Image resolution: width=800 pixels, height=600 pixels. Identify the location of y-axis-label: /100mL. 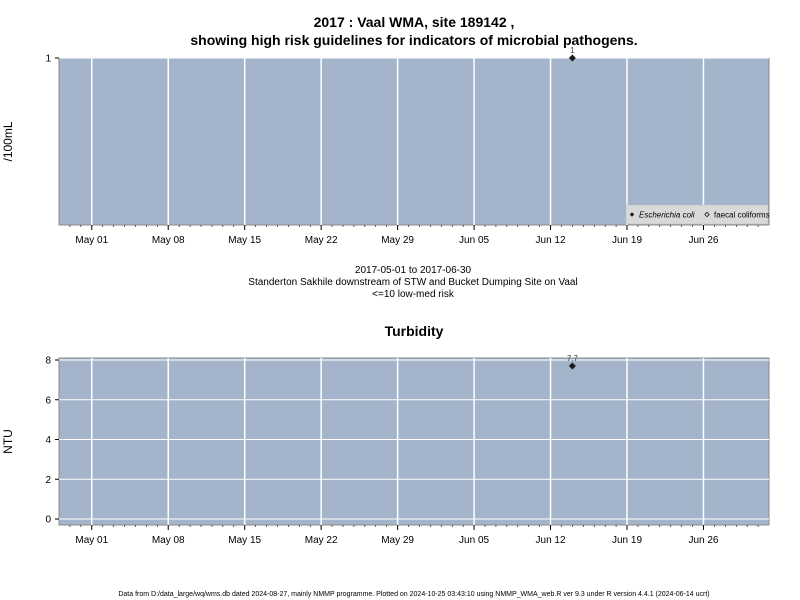
(8, 141).